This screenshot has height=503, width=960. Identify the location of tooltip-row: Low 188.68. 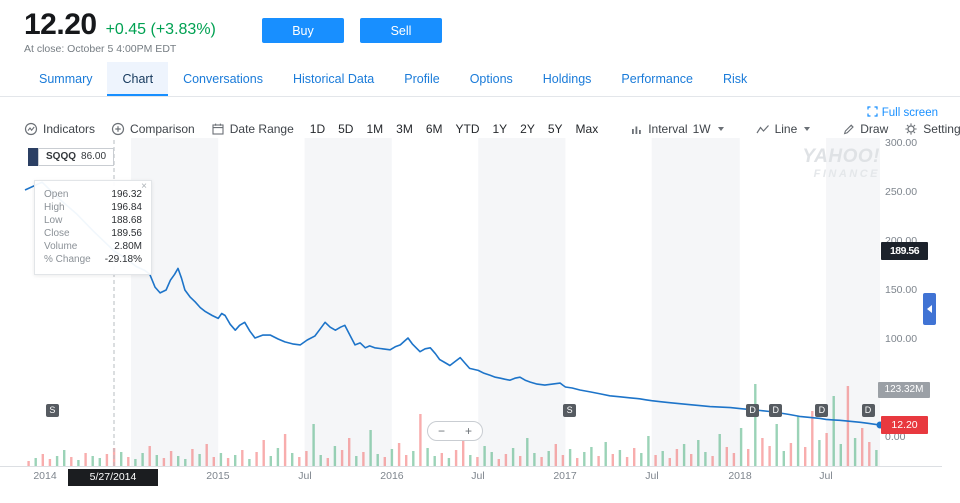
(93, 220).